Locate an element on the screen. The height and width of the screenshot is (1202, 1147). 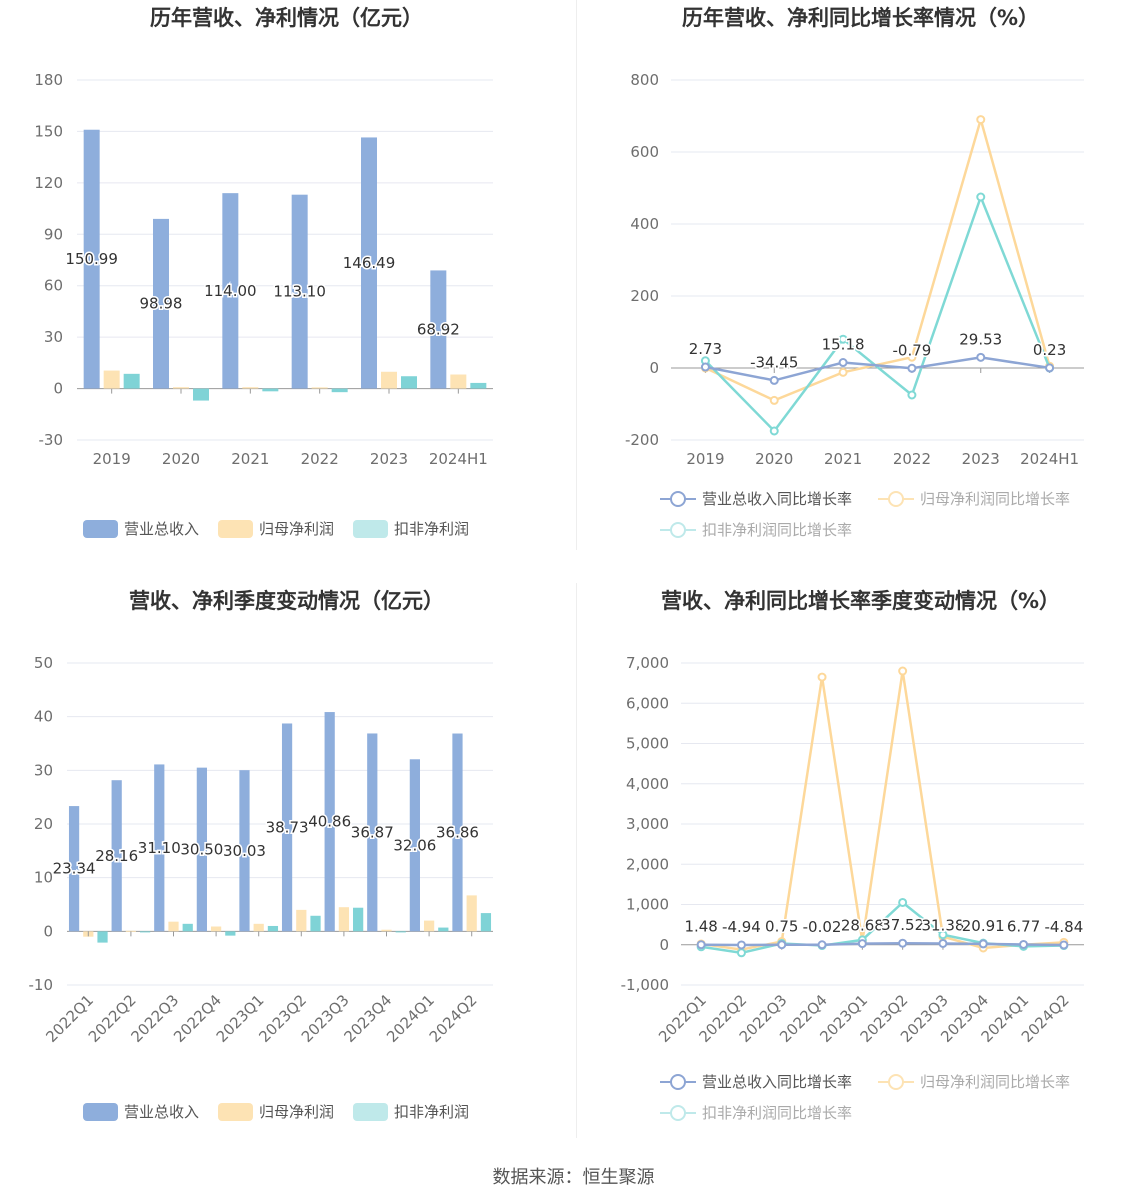
x-tick-label: 2021 is located at coordinates (843, 459).